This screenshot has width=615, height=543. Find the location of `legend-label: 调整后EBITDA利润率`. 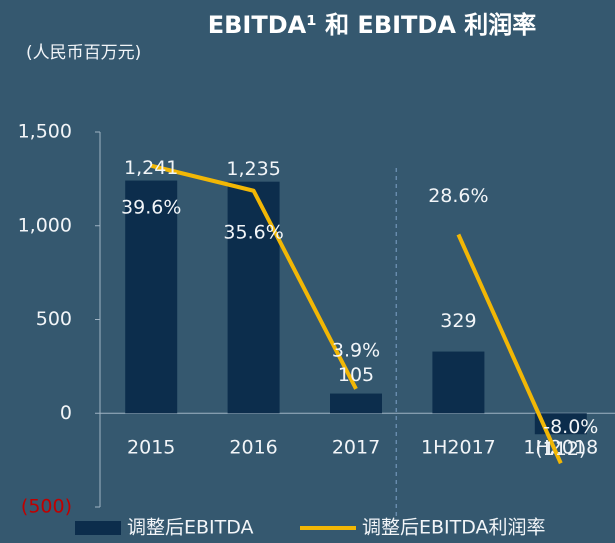

legend-label: 调整后EBITDA利润率 is located at coordinates (454, 528).